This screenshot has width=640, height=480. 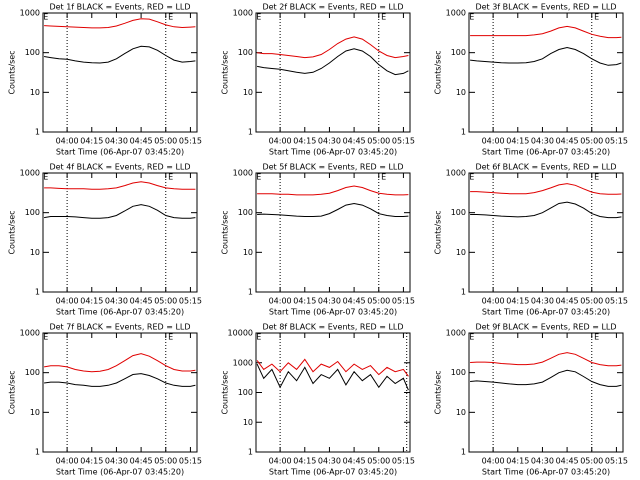 I want to click on panel-title: Det 9f BLACK = Events, RED = LLD, so click(x=545, y=327).